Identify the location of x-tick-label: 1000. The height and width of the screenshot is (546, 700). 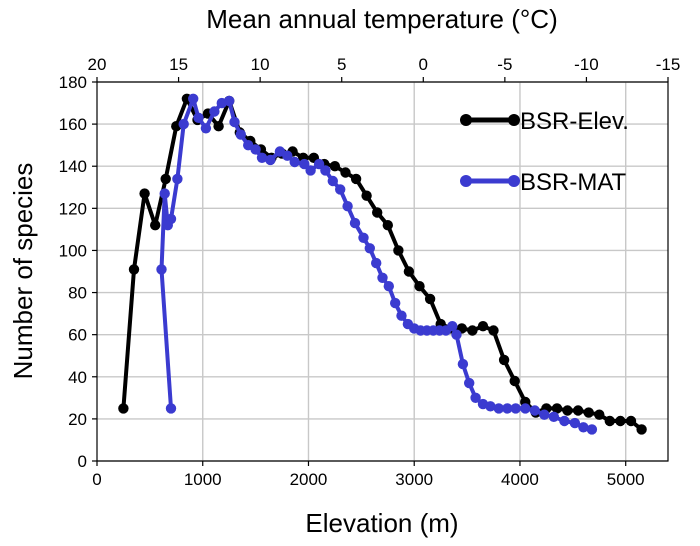
(203, 479).